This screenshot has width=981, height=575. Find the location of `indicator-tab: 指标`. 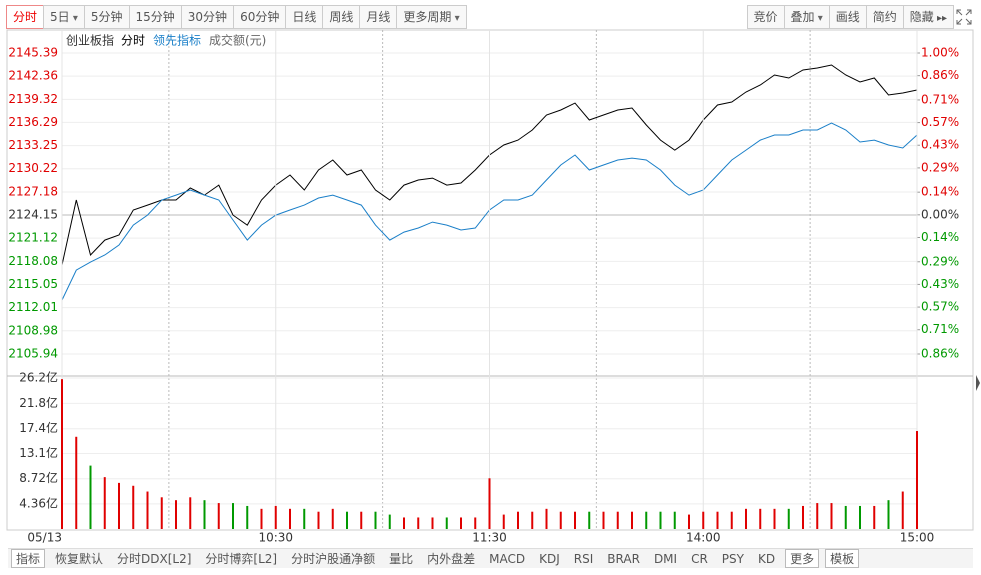

indicator-tab: 指标 is located at coordinates (28, 558).